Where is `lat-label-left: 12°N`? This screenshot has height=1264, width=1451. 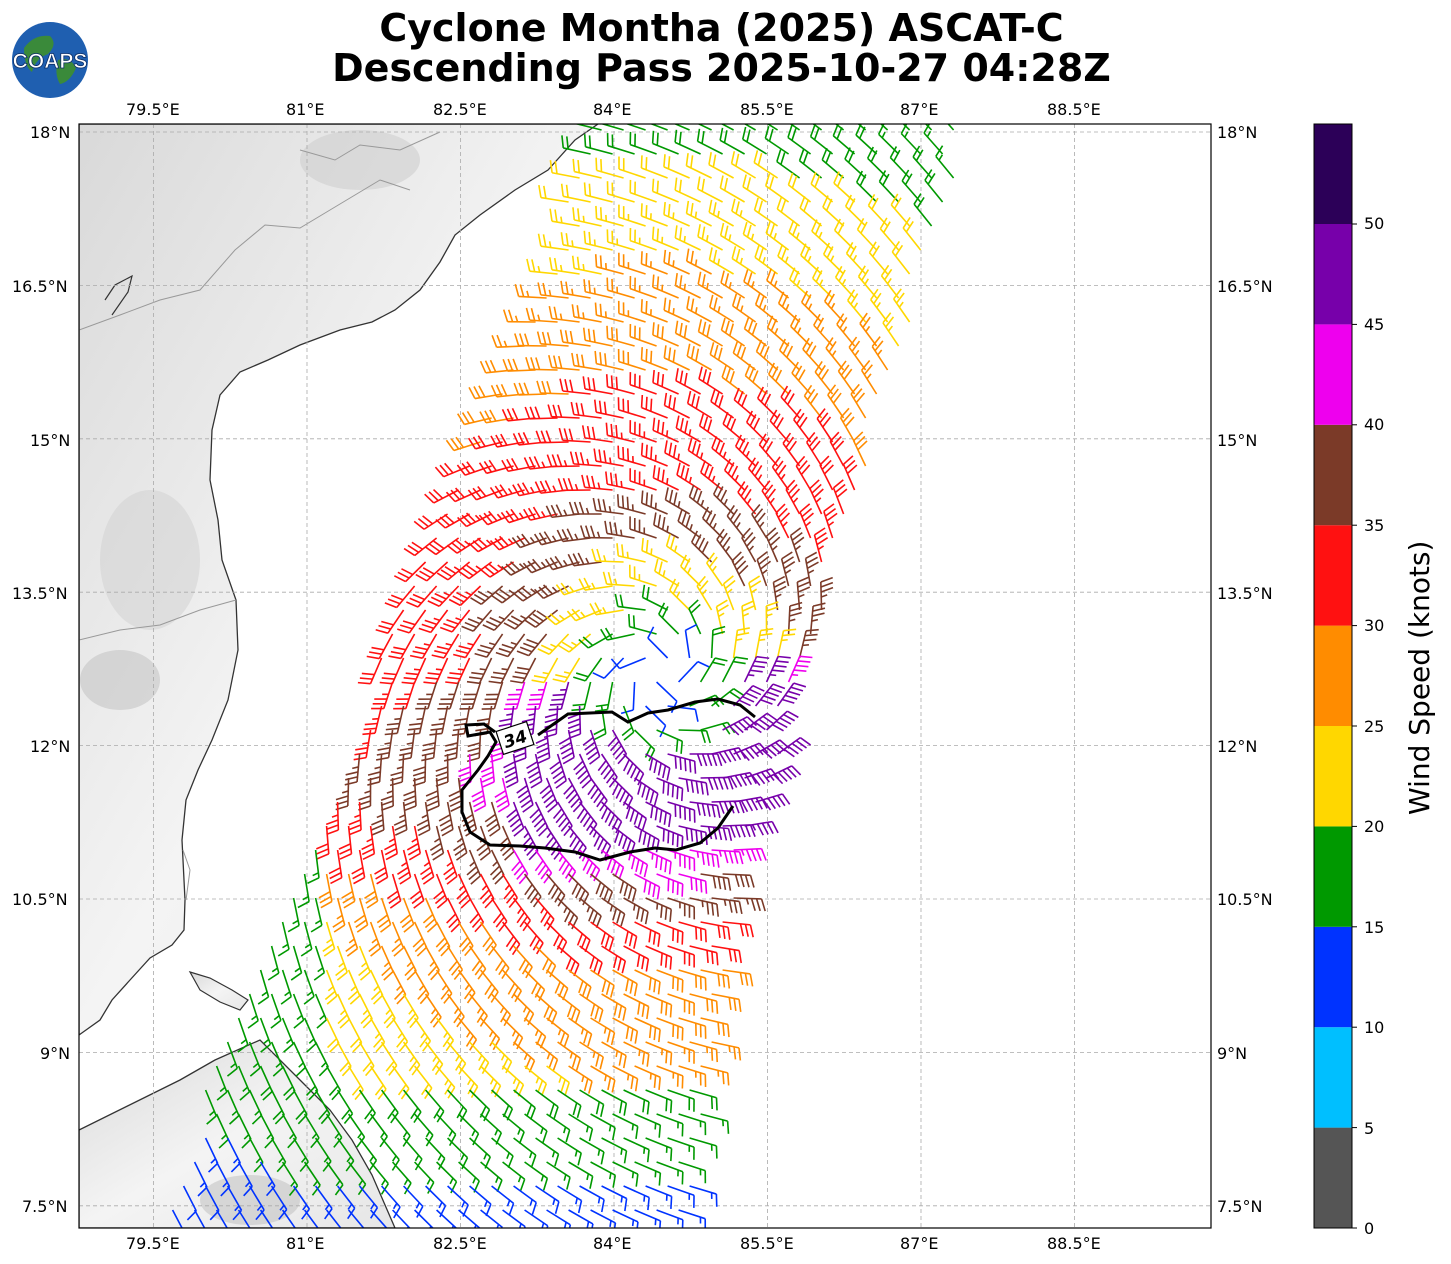
lat-label-left: 12°N is located at coordinates (50, 746).